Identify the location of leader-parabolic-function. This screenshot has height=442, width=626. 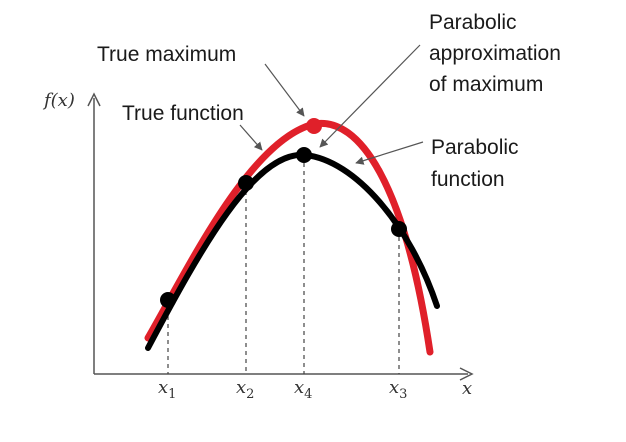
(389, 153).